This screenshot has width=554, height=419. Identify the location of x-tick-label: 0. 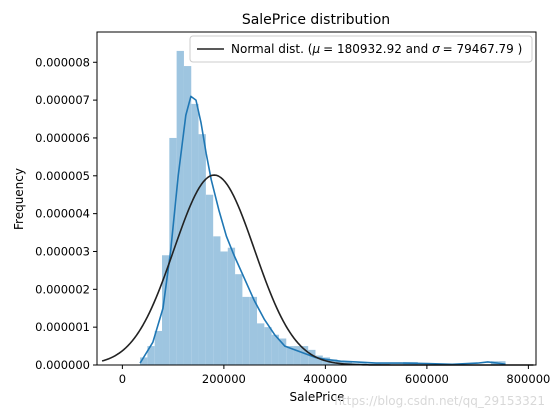
(122, 379).